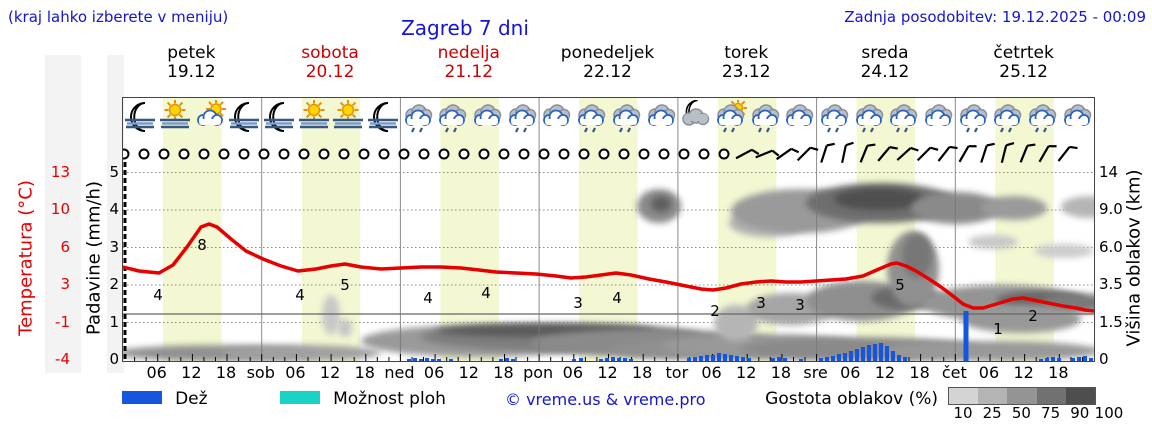  Describe the element at coordinates (115, 214) in the screenshot. I see `precip-axis-strip` at that location.